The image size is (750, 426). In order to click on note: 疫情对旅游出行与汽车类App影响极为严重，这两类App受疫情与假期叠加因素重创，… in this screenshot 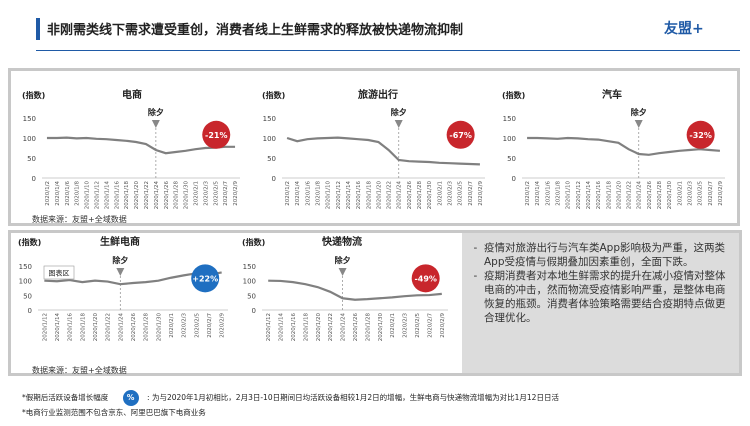, I will do `click(607, 255)`.